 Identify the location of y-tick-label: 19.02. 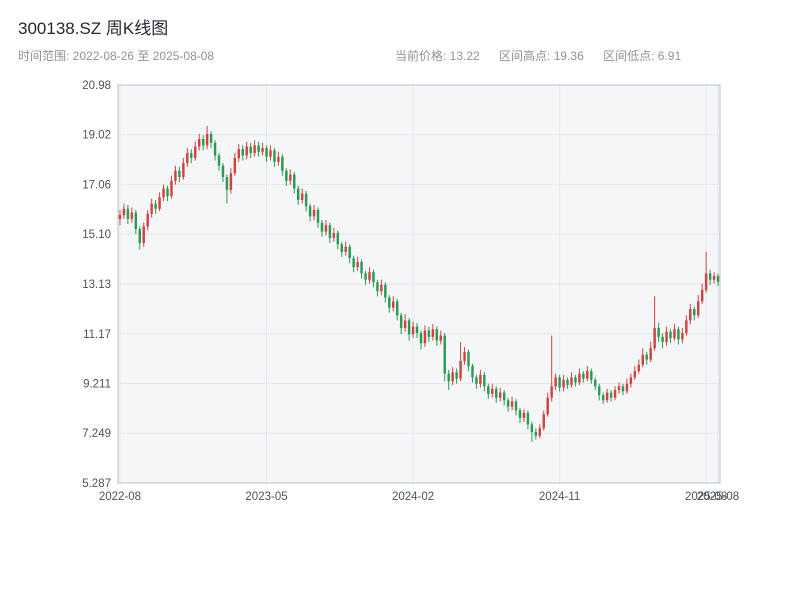
(96, 136).